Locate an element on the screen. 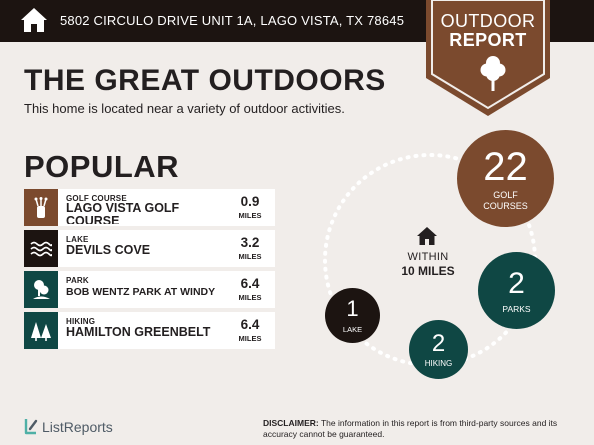 This screenshot has width=594, height=445. tree-icon is located at coordinates (493, 73).